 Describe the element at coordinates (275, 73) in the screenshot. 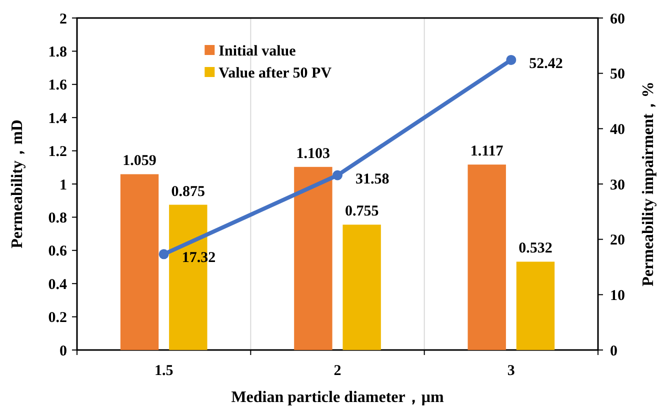

I see `legend-label: Value after 50 PV` at that location.